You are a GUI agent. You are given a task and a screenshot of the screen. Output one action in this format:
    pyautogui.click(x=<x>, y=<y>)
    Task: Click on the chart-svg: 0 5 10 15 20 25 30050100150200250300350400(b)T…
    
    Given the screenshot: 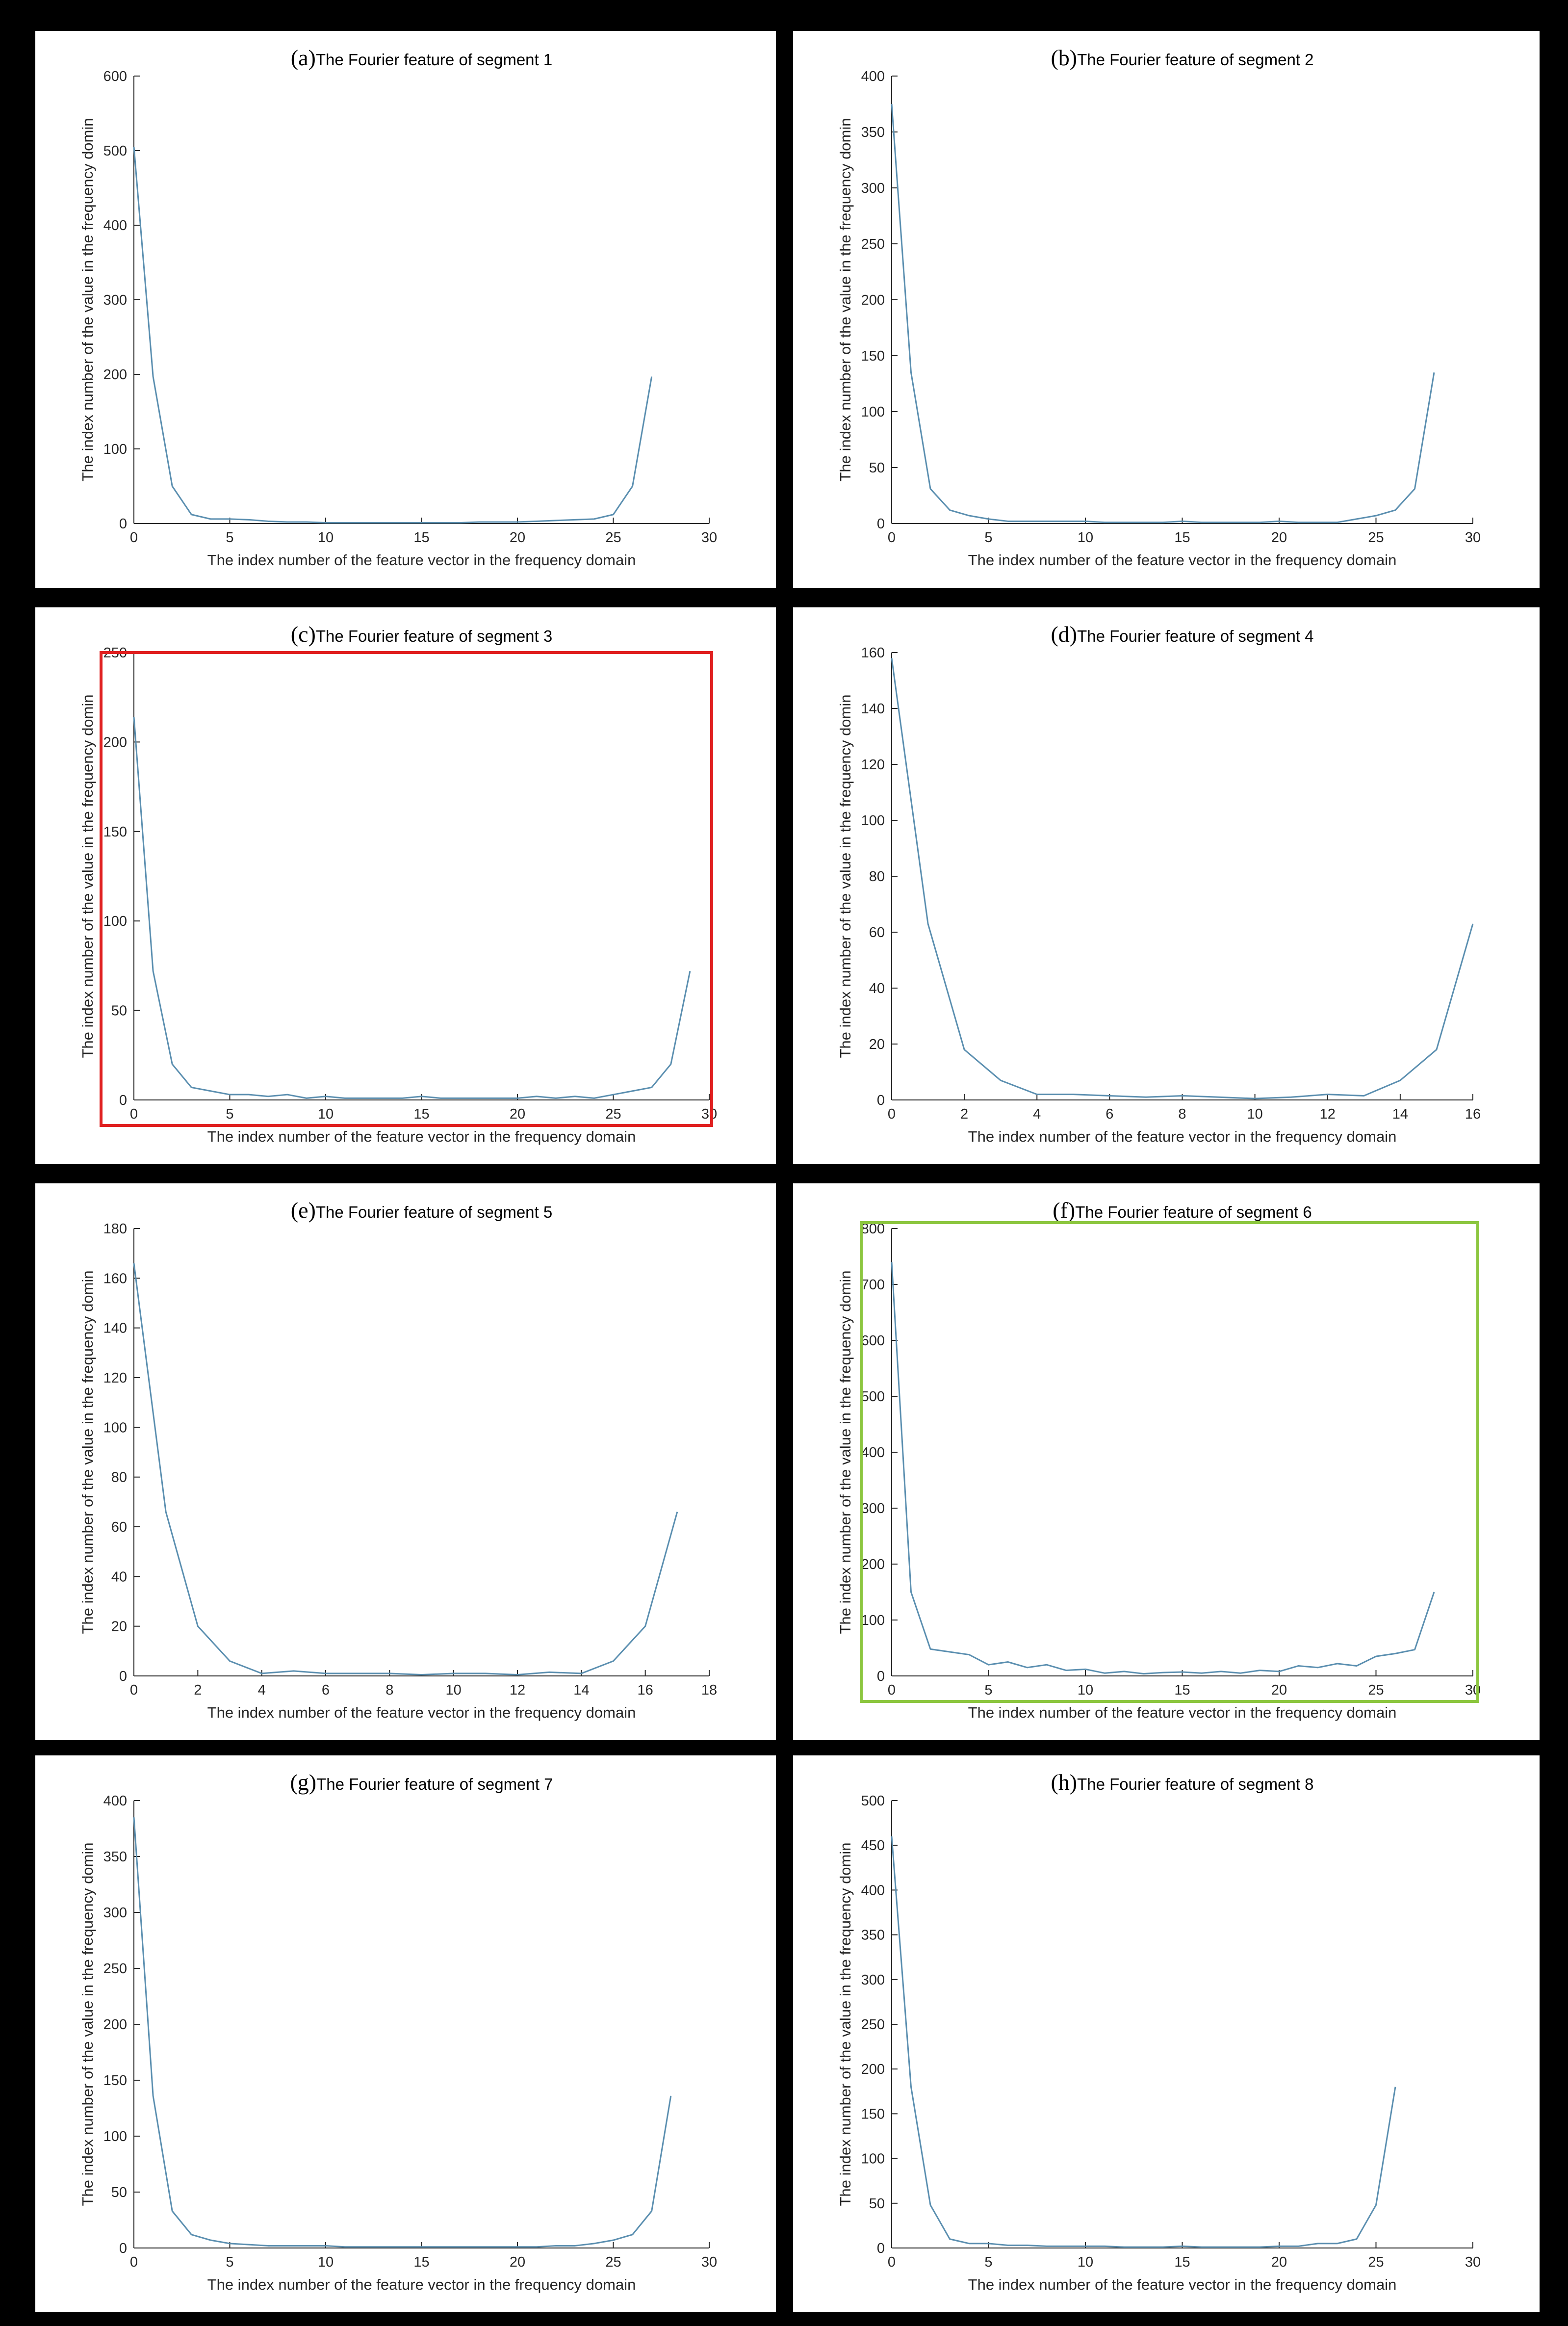 What is the action you would take?
    pyautogui.click(x=1159, y=307)
    